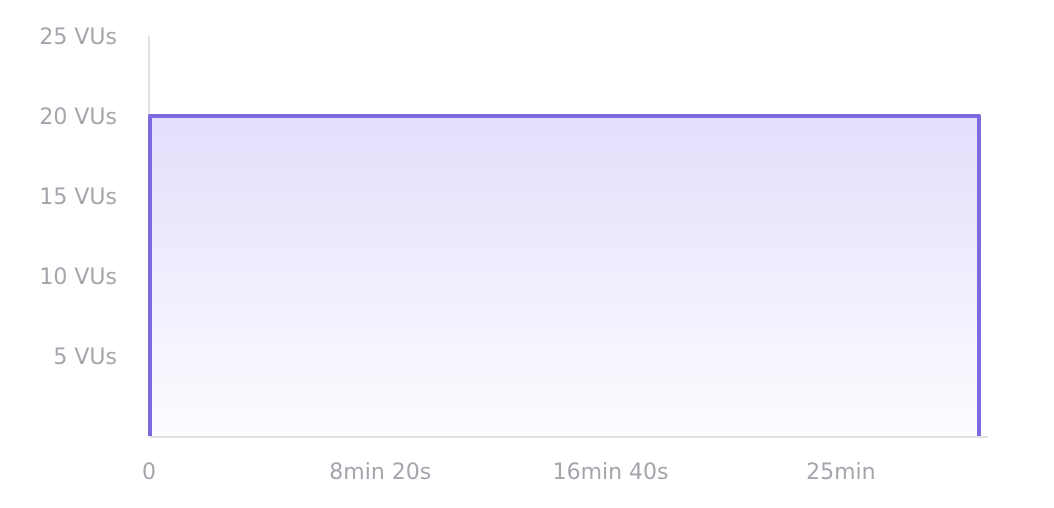  I want to click on y-tick-label: 5 VUs, so click(85, 357).